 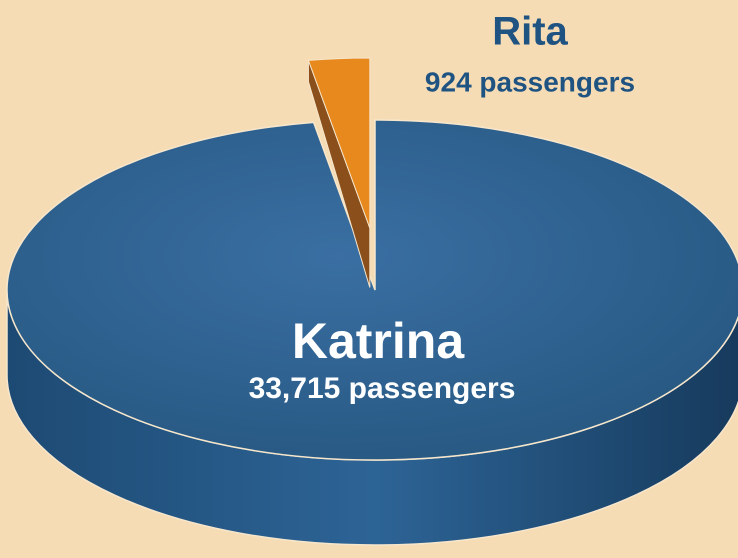 I want to click on pie-slice, so click(x=339, y=143).